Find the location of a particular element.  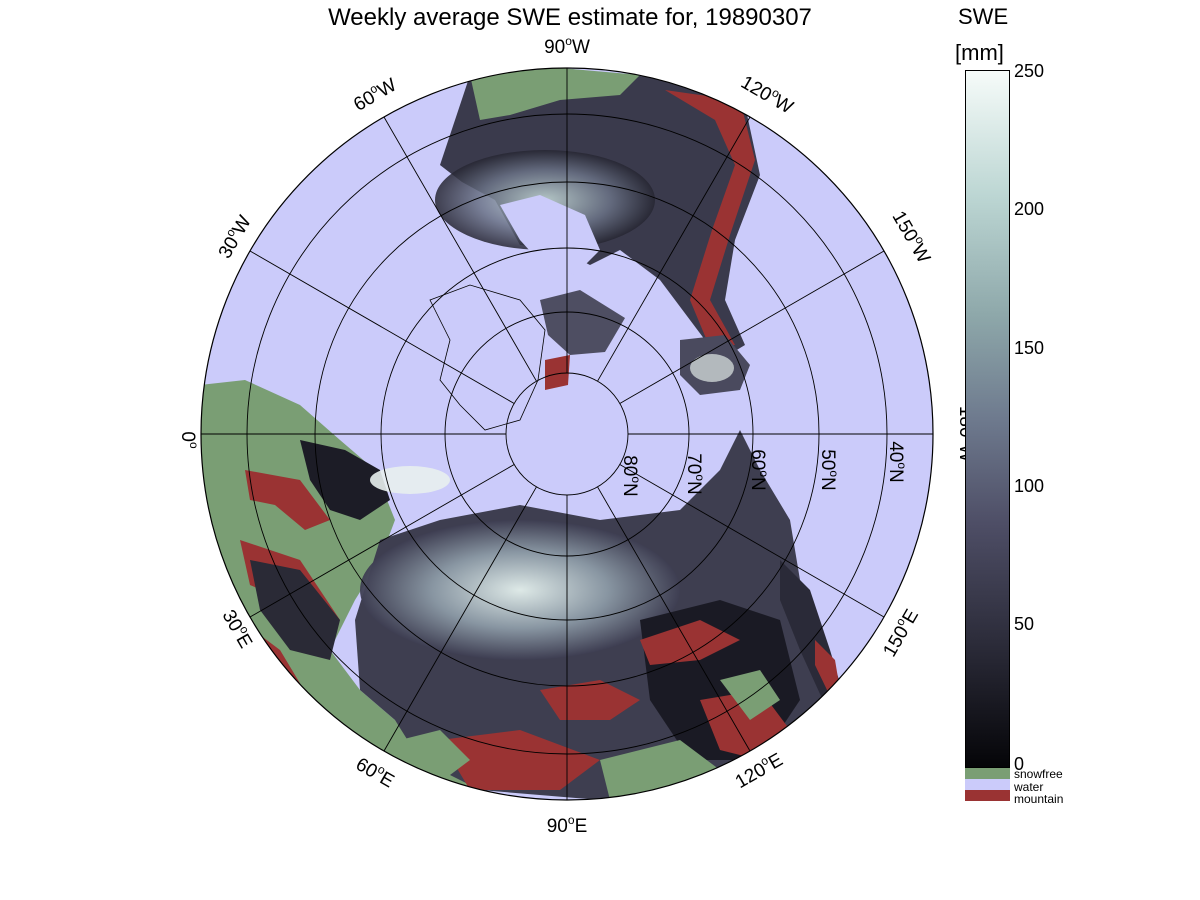

colorbar-tick: 50 is located at coordinates (1024, 624).